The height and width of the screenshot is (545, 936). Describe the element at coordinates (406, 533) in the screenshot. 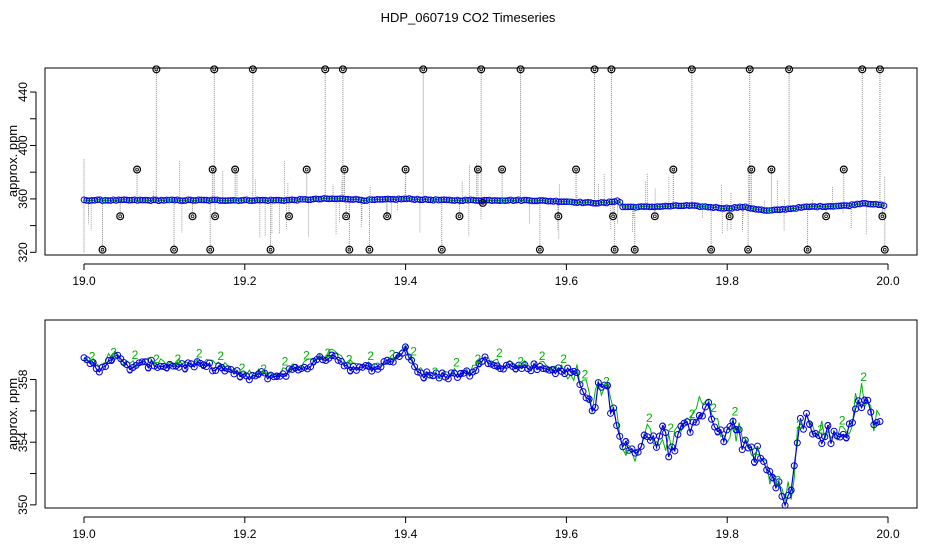

I see `bottom-x-tick-label: 19.4` at that location.